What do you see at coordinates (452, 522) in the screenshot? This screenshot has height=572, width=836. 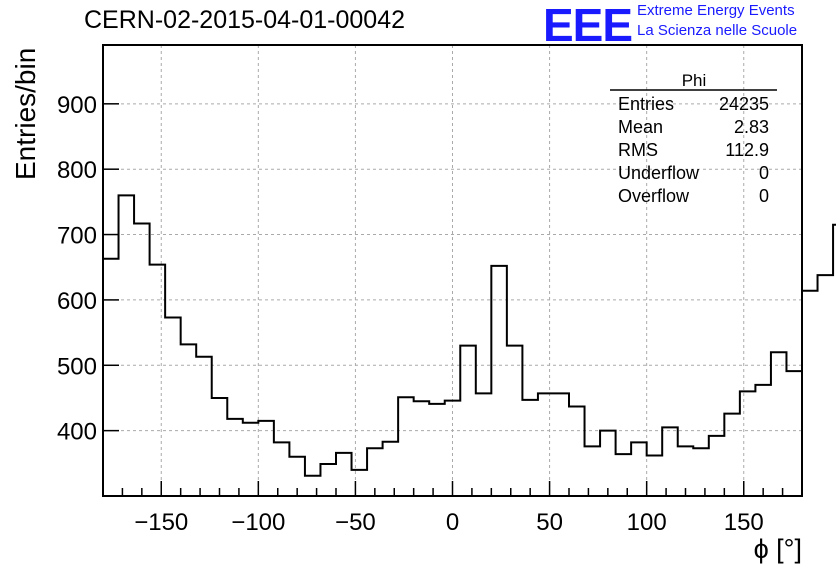 I see `x-tick-label: 0` at bounding box center [452, 522].